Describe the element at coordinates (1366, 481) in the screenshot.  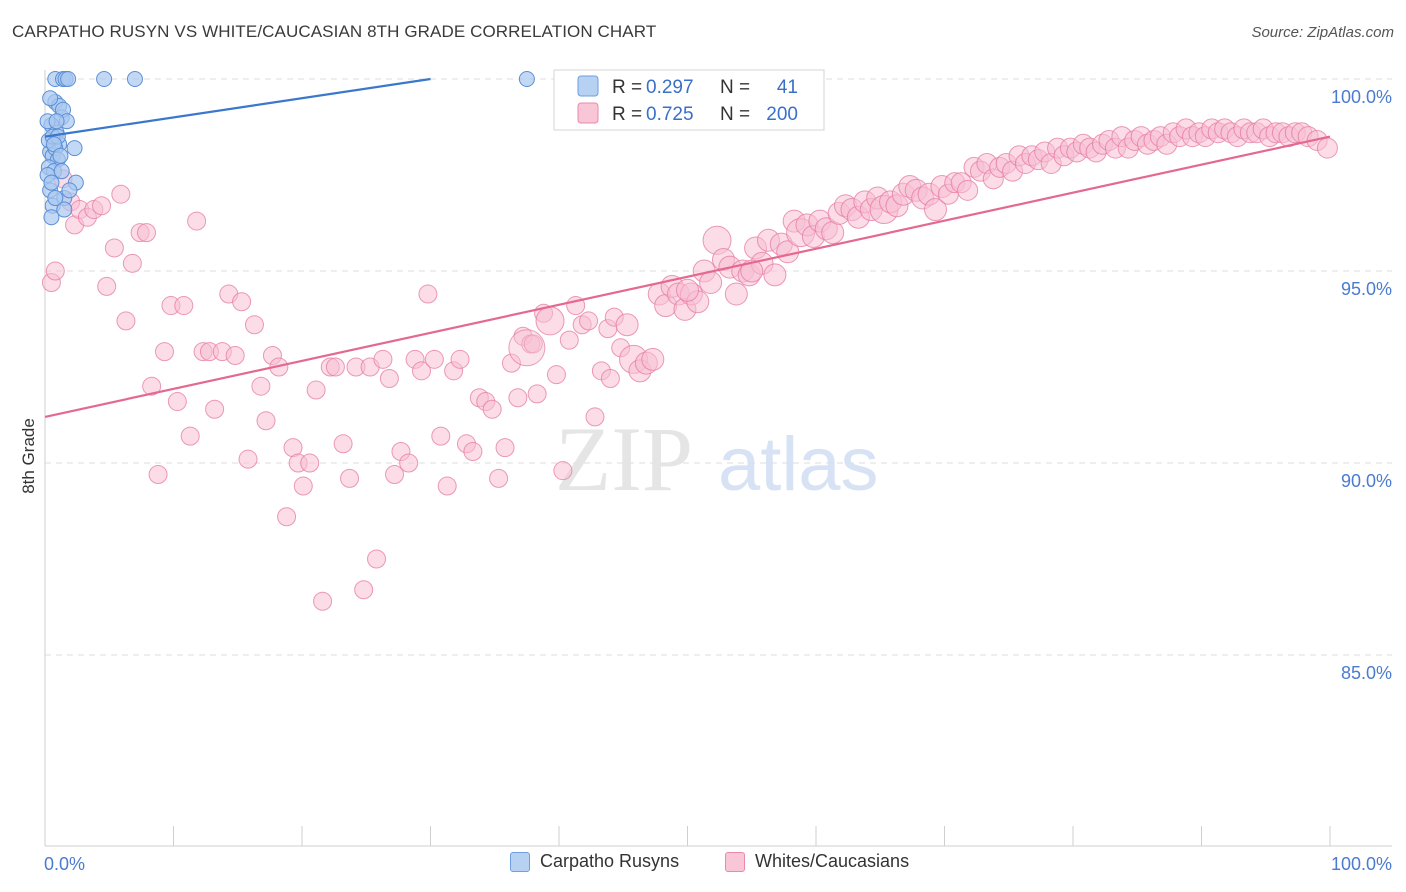
I see `y-tick-label: 90.0%` at that location.